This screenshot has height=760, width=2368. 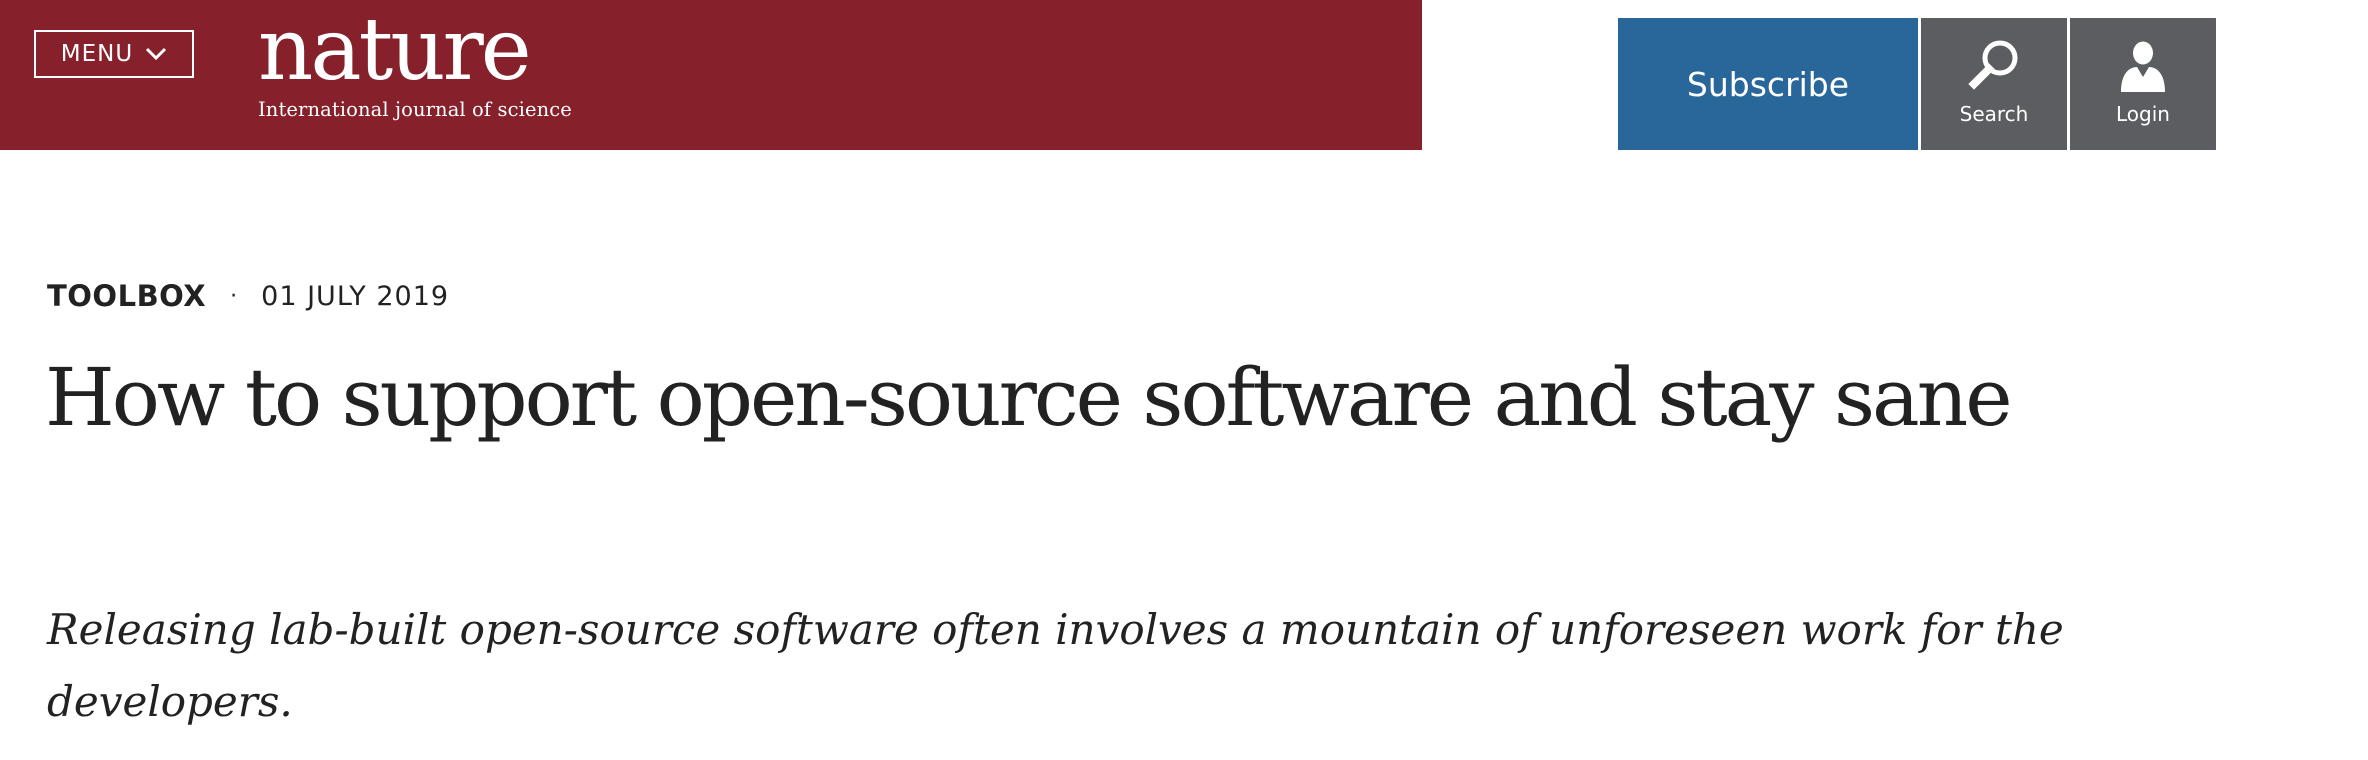 What do you see at coordinates (248, 296) in the screenshot?
I see `article-meta: TOOLBOX · 01 JULY 2019` at bounding box center [248, 296].